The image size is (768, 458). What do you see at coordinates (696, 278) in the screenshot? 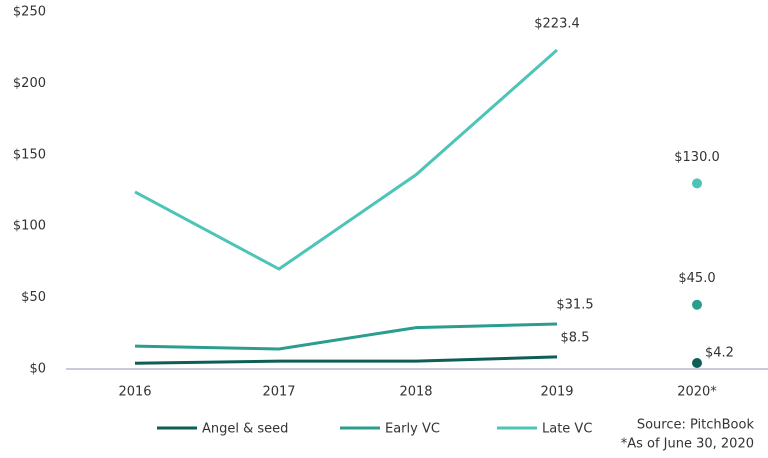
I see `data-label: $45.0` at bounding box center [696, 278].